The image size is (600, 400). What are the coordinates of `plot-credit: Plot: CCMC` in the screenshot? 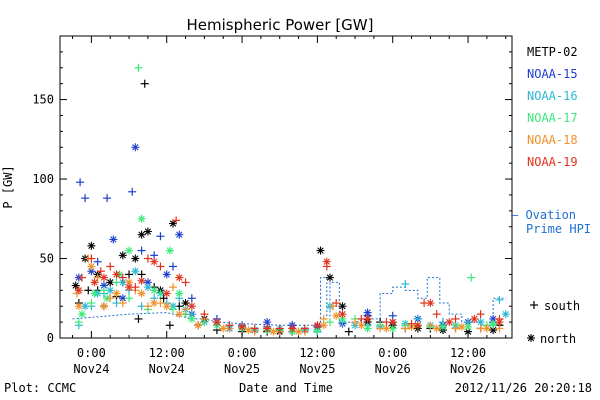 It's located at (40, 388).